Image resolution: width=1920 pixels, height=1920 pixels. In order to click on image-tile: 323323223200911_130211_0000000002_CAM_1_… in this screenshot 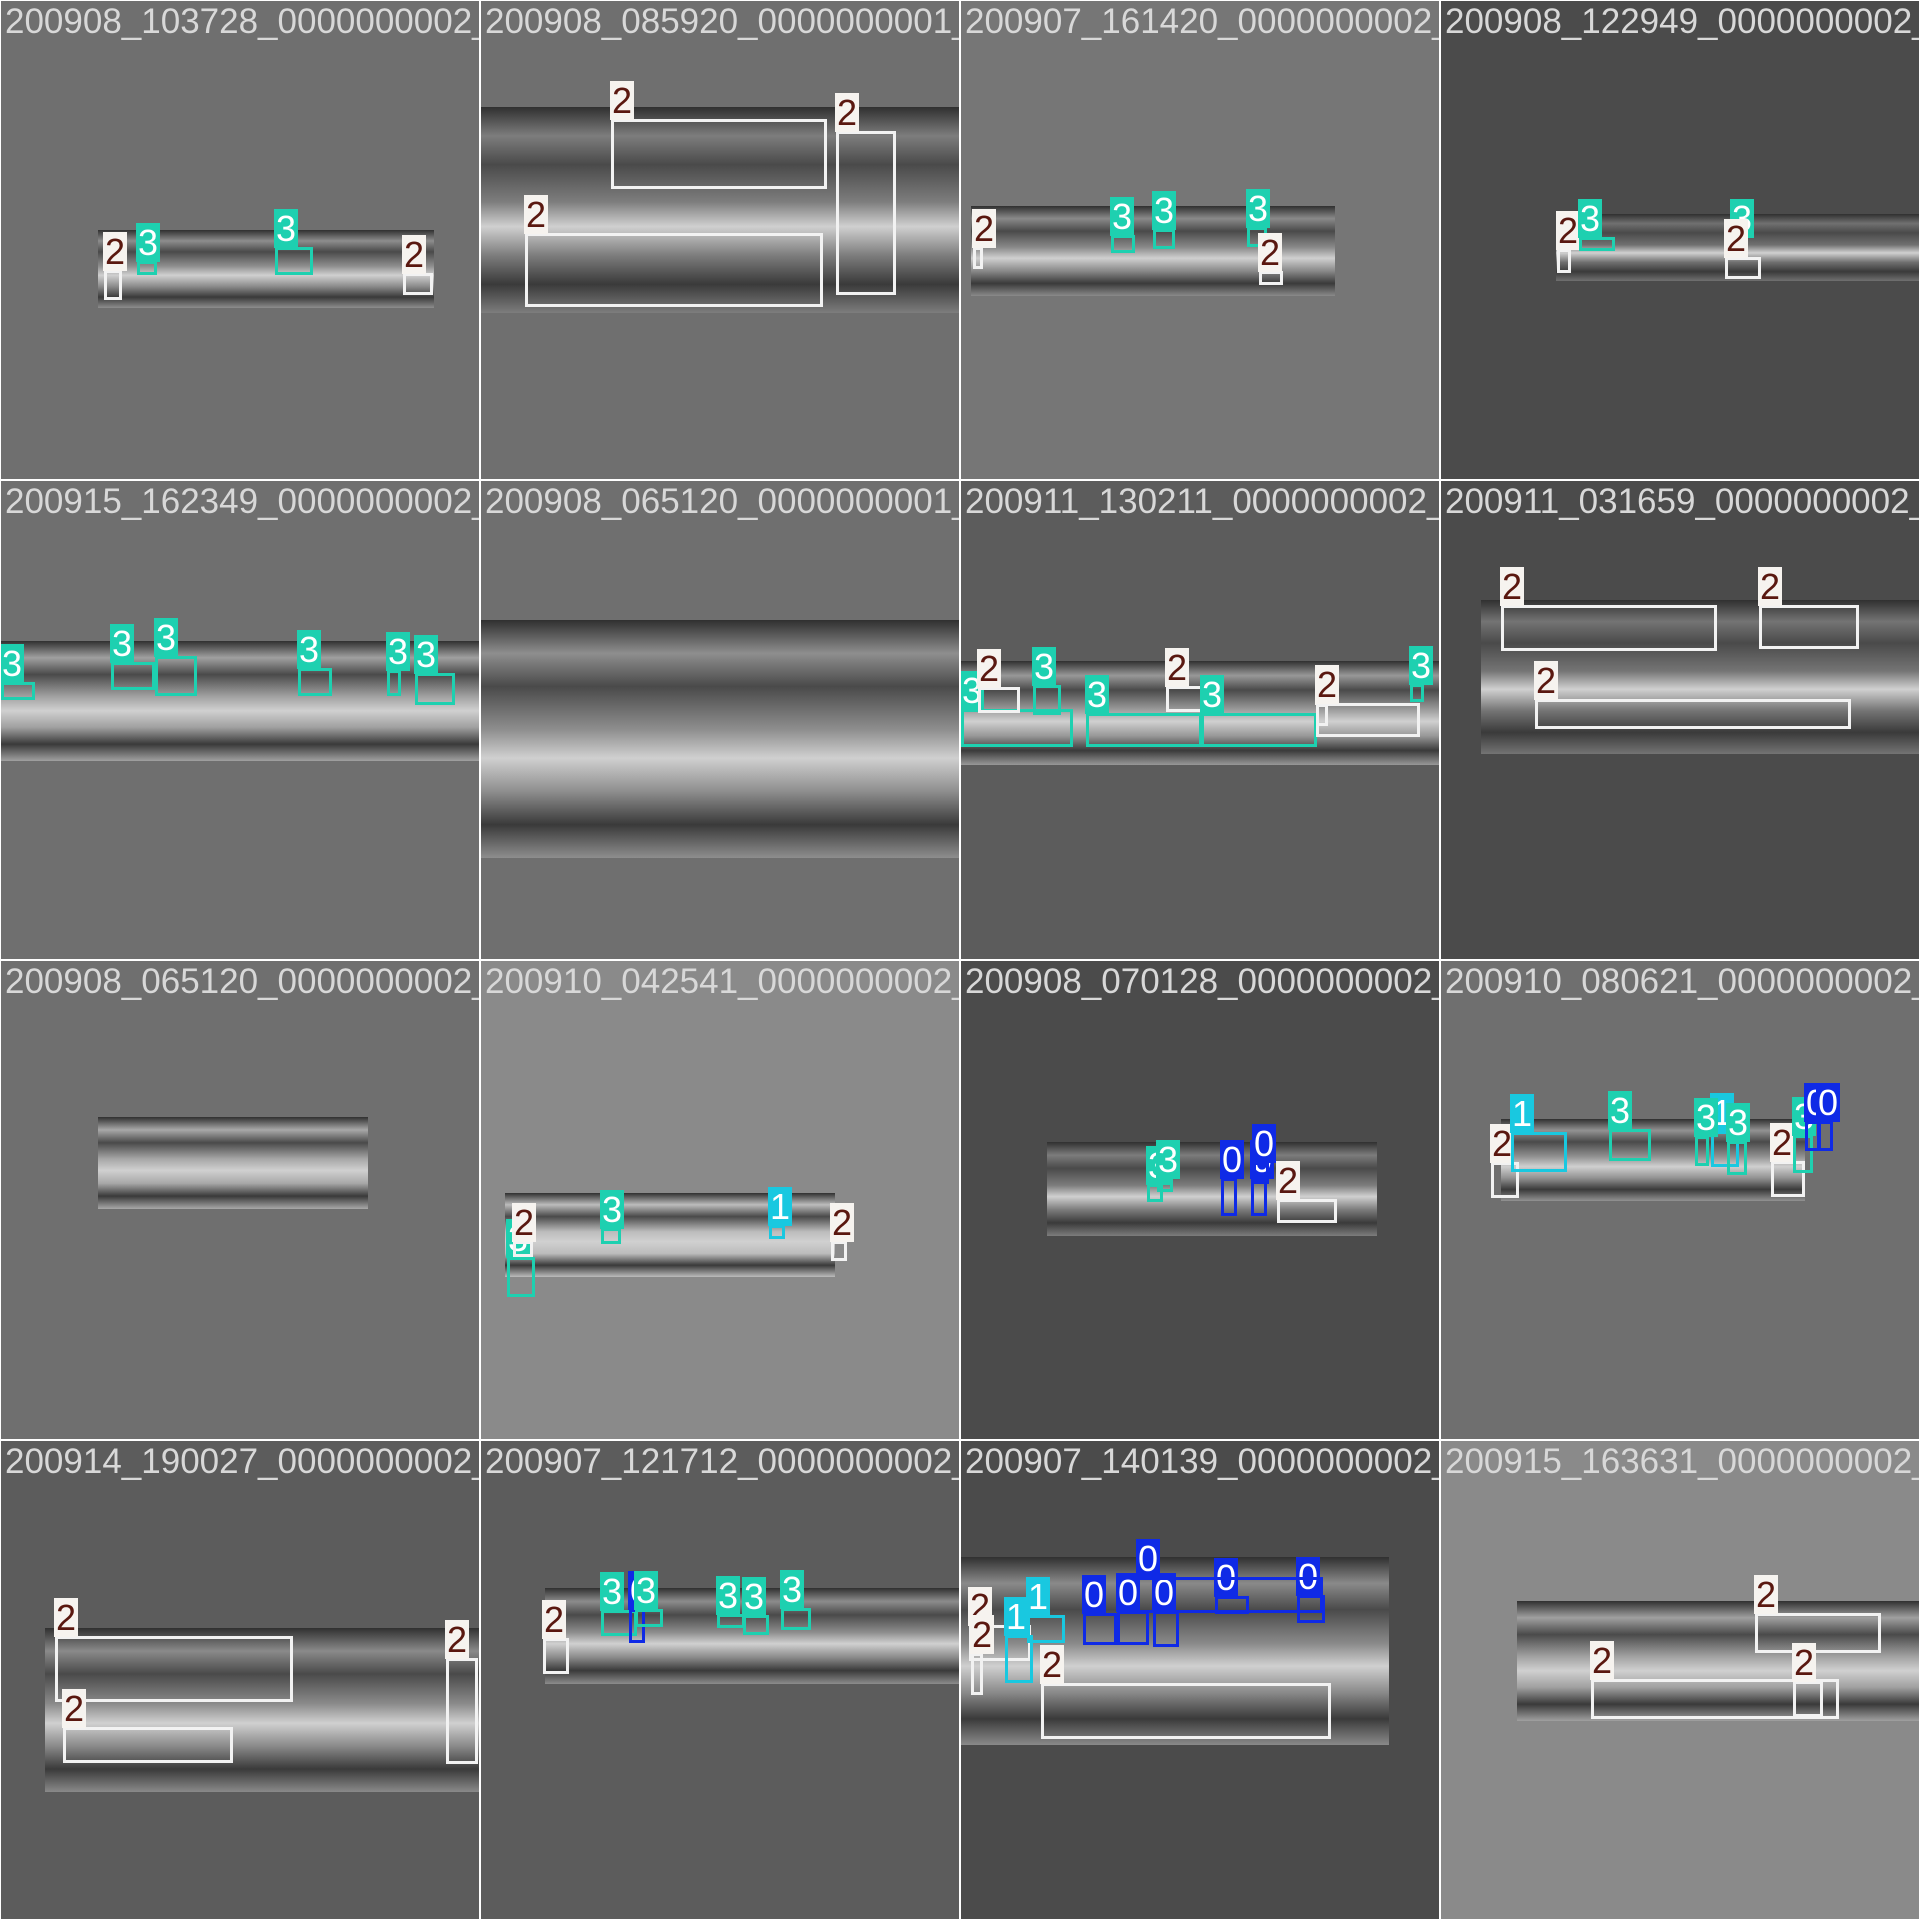, I will do `click(1200, 720)`.